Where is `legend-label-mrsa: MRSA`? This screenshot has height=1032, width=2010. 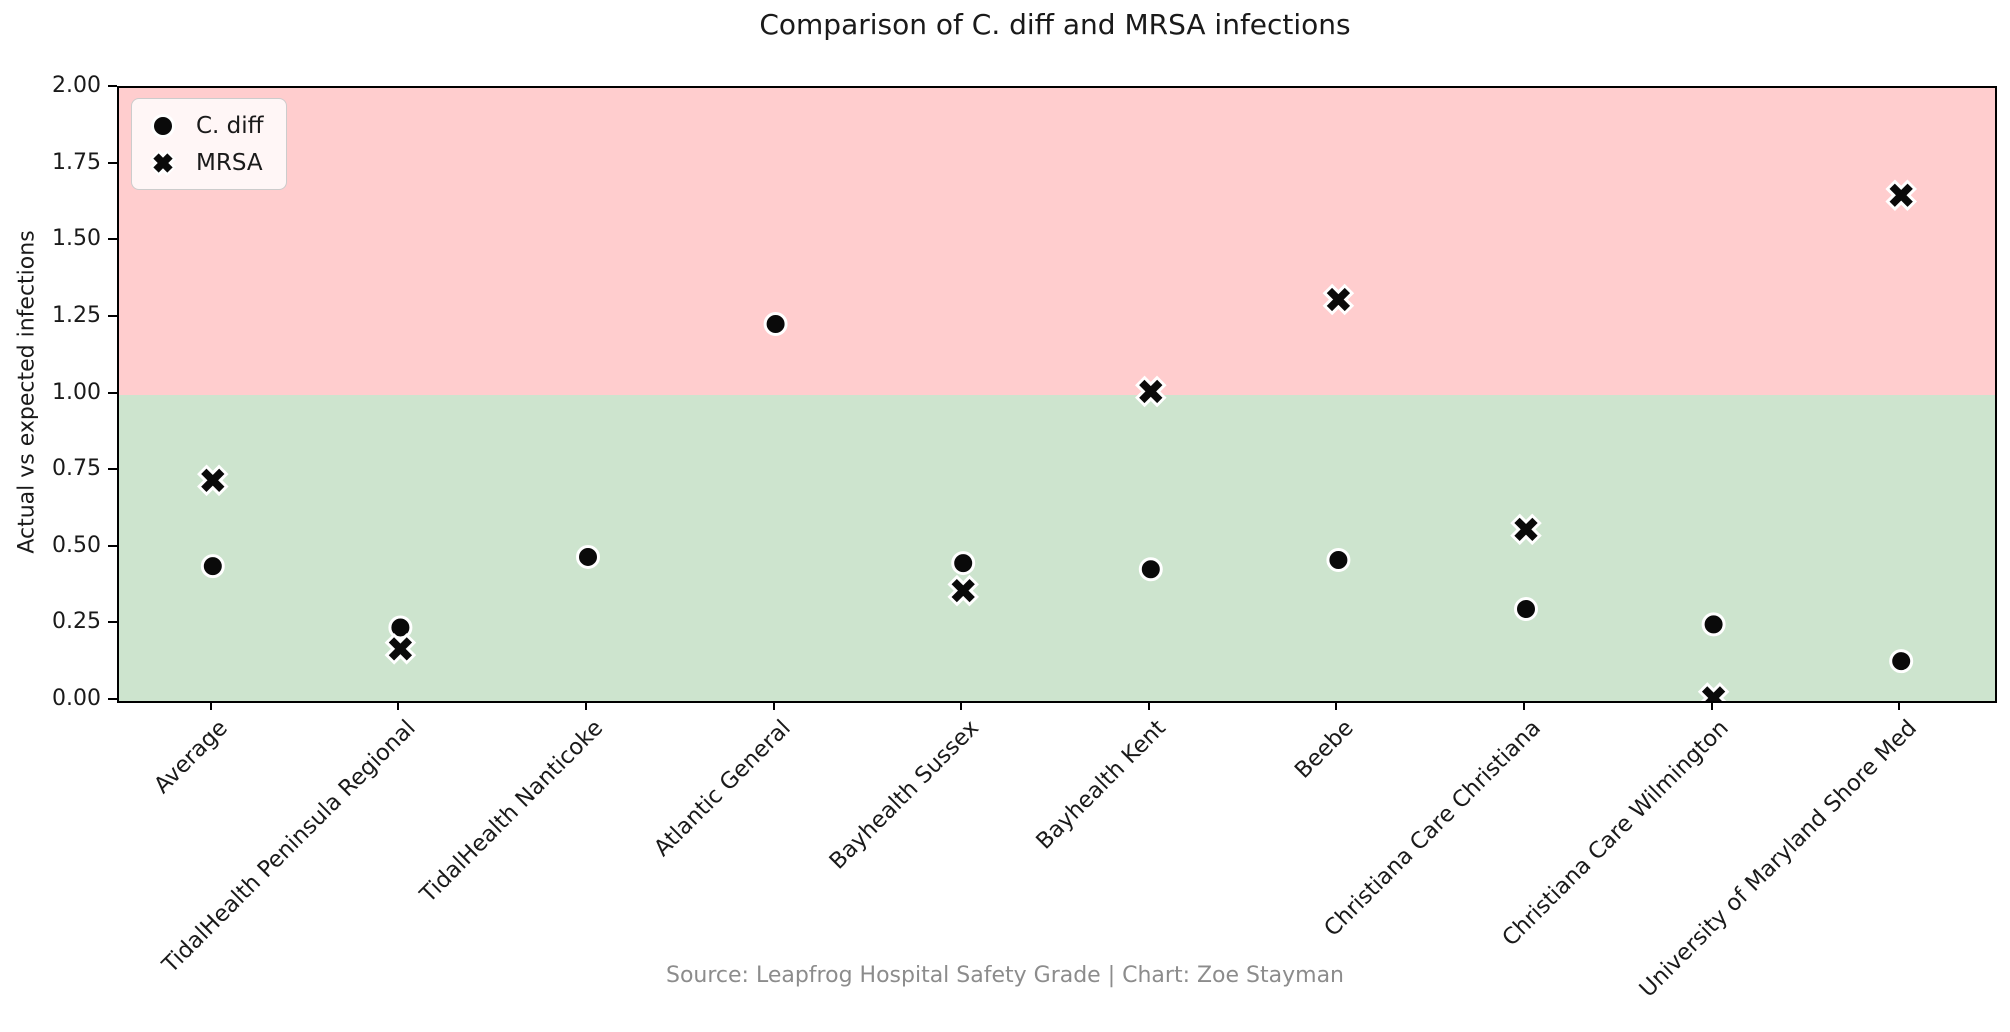 legend-label-mrsa: MRSA is located at coordinates (229, 162).